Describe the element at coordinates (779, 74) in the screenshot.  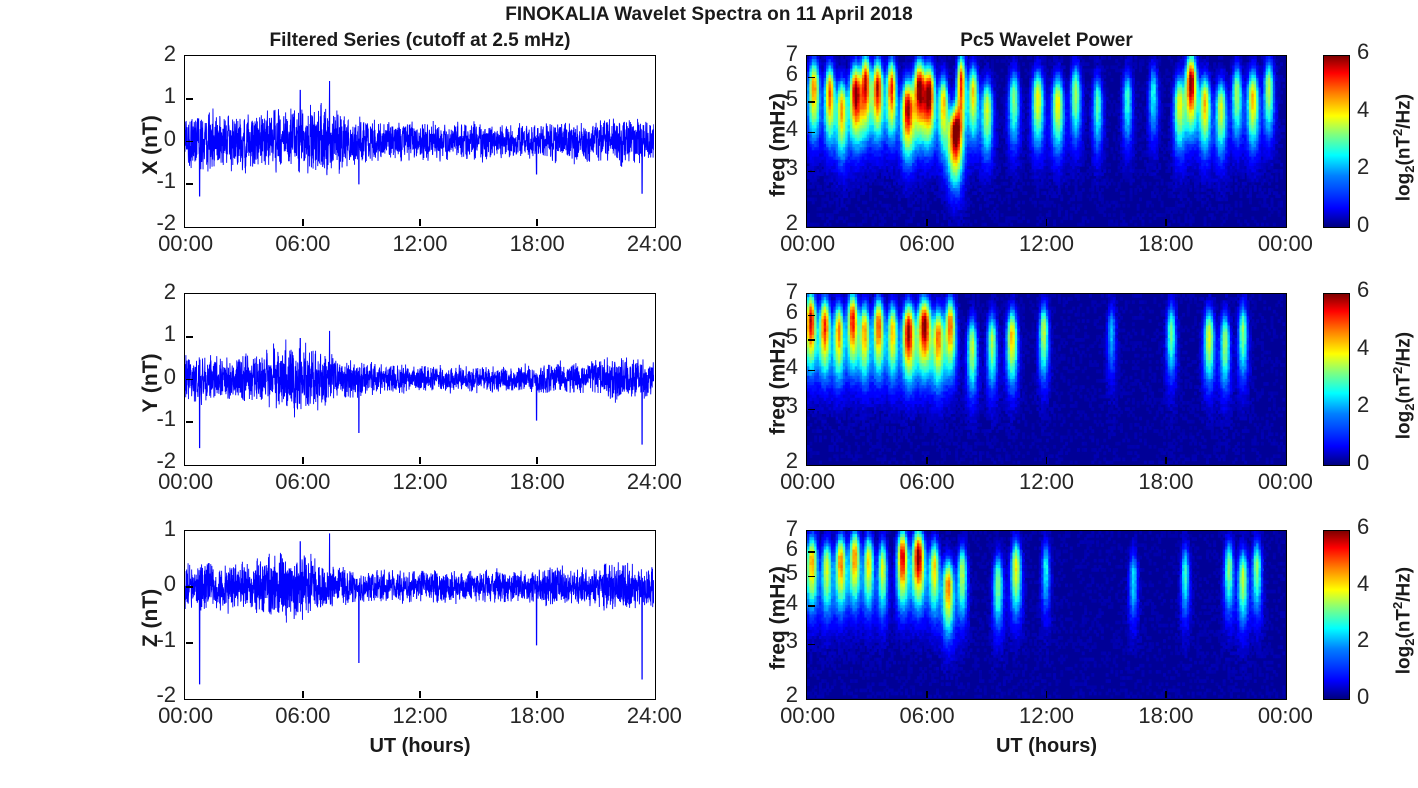
I see `ytick-X-wavelet: 6` at that location.